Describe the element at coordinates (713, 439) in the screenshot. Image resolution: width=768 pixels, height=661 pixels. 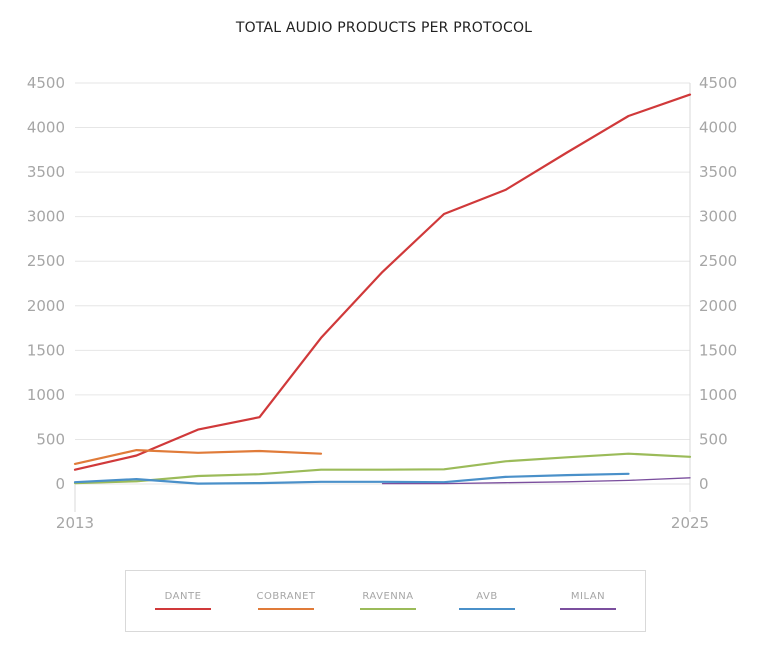
I see `secondary-y-tick-label: 500` at that location.